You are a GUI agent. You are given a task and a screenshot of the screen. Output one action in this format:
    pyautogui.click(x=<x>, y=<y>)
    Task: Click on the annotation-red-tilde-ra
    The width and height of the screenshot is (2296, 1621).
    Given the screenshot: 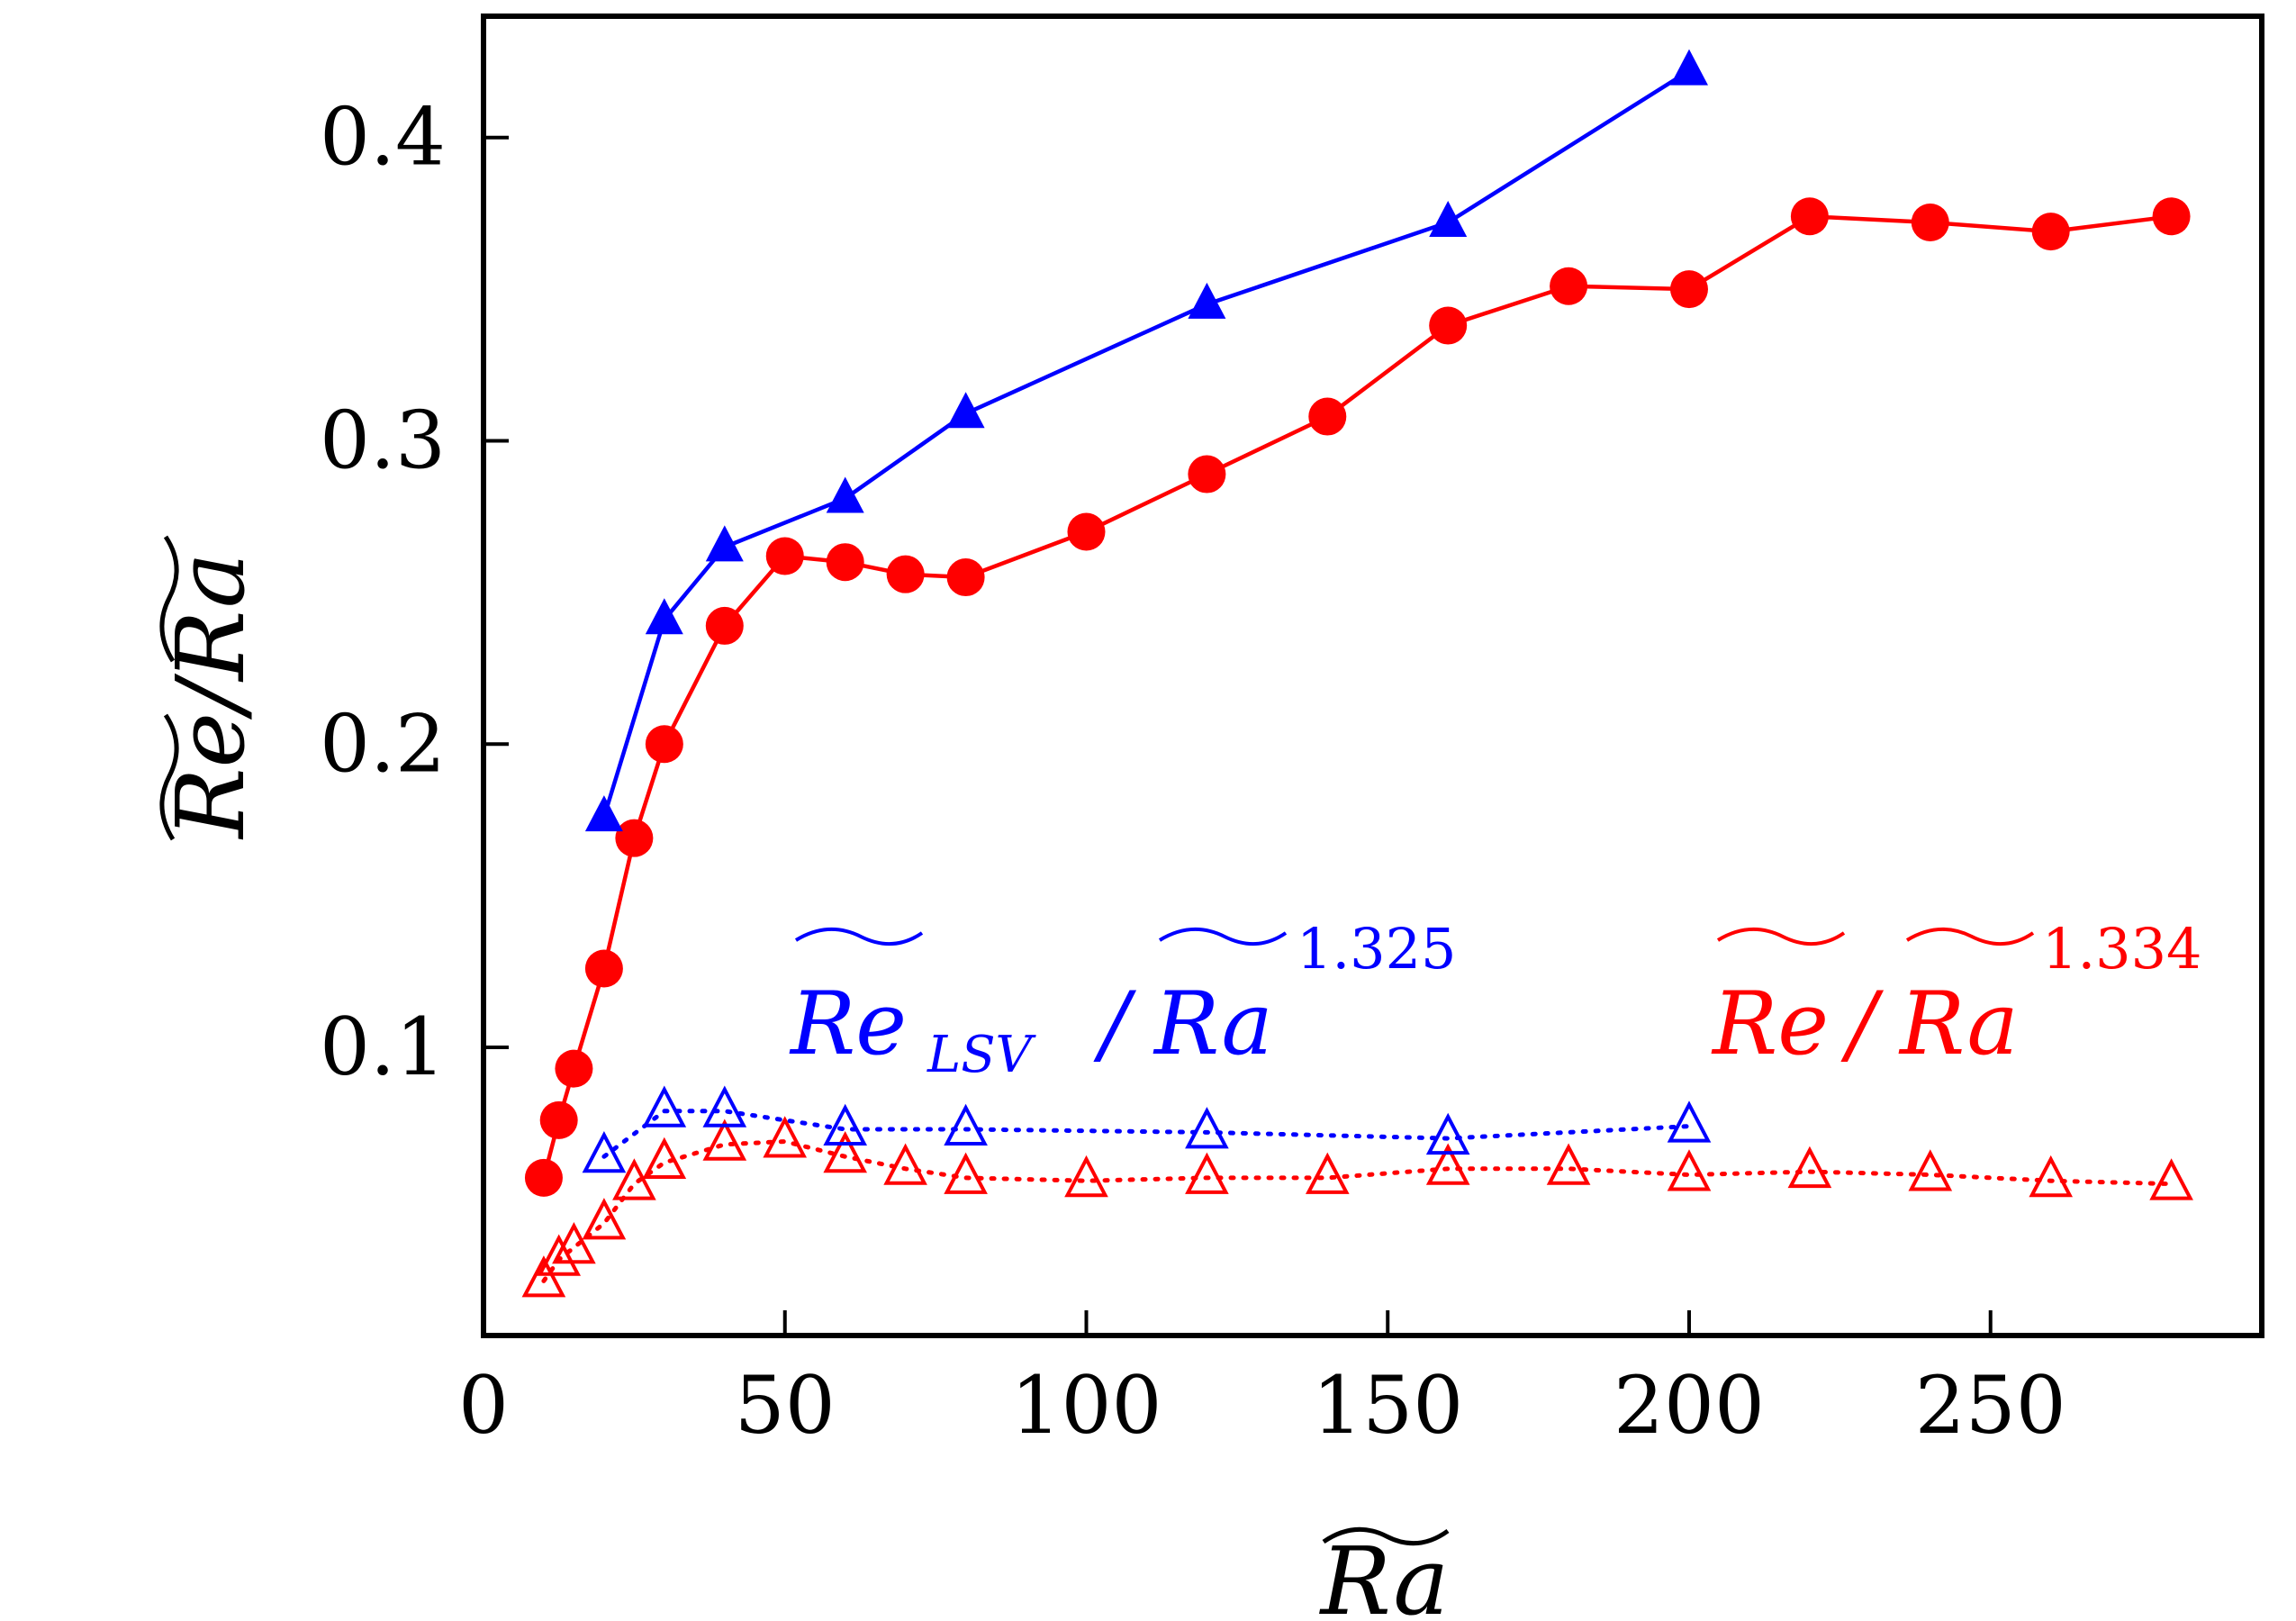 What is the action you would take?
    pyautogui.click(x=1970, y=937)
    